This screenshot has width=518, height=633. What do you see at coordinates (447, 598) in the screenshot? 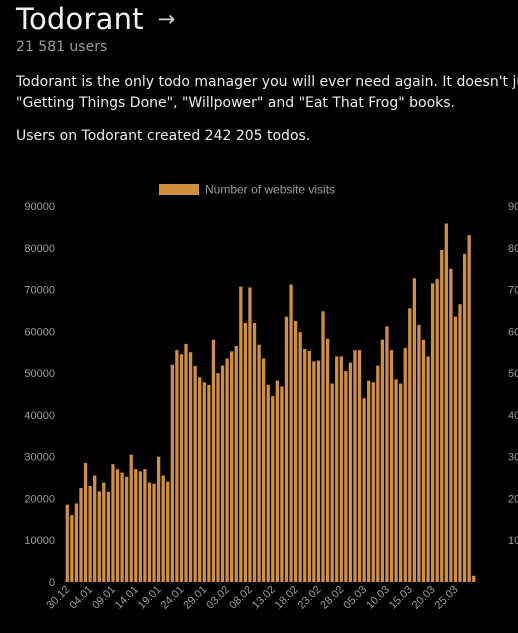
I see `x-tick-label: 25.03` at bounding box center [447, 598].